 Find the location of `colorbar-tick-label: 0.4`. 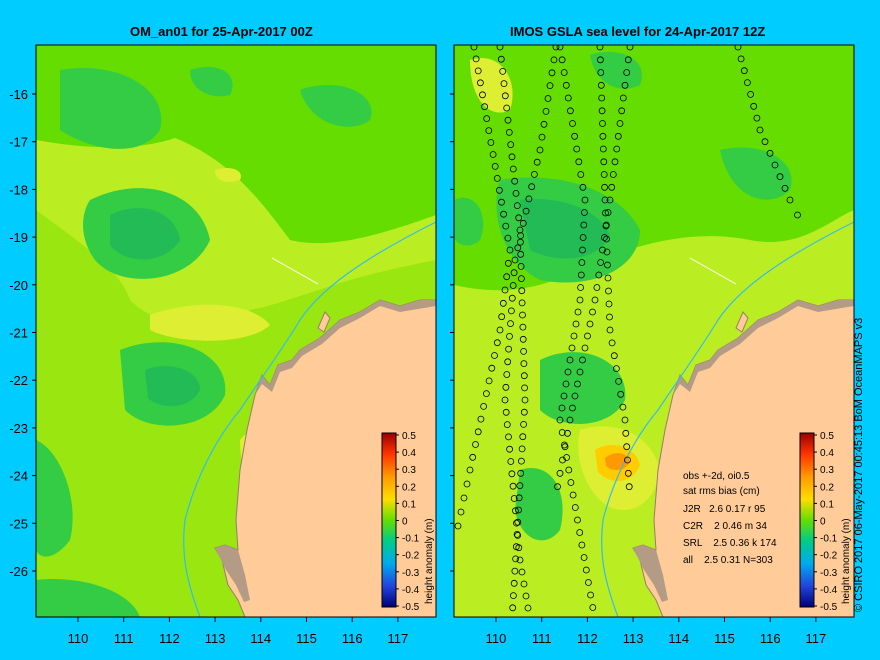

colorbar-tick-label: 0.4 is located at coordinates (409, 453).